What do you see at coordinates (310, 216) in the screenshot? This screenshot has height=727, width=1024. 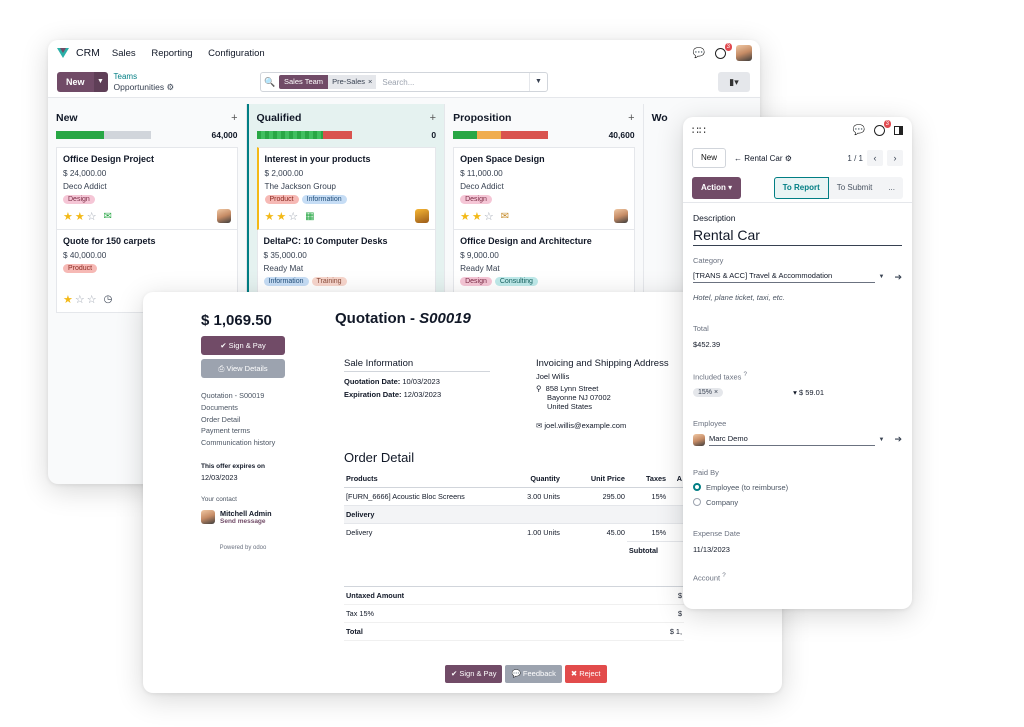 I see `sheet-icon: ▦` at bounding box center [310, 216].